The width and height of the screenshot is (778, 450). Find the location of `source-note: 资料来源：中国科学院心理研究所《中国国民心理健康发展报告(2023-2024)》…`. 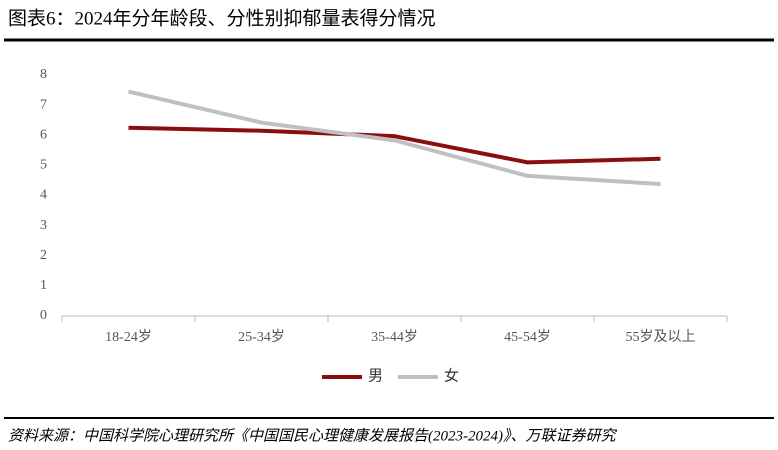

source-note: 资料来源：中国科学院心理研究所《中国国民心理健康发展报告(2023-2024)》… is located at coordinates (312, 435).